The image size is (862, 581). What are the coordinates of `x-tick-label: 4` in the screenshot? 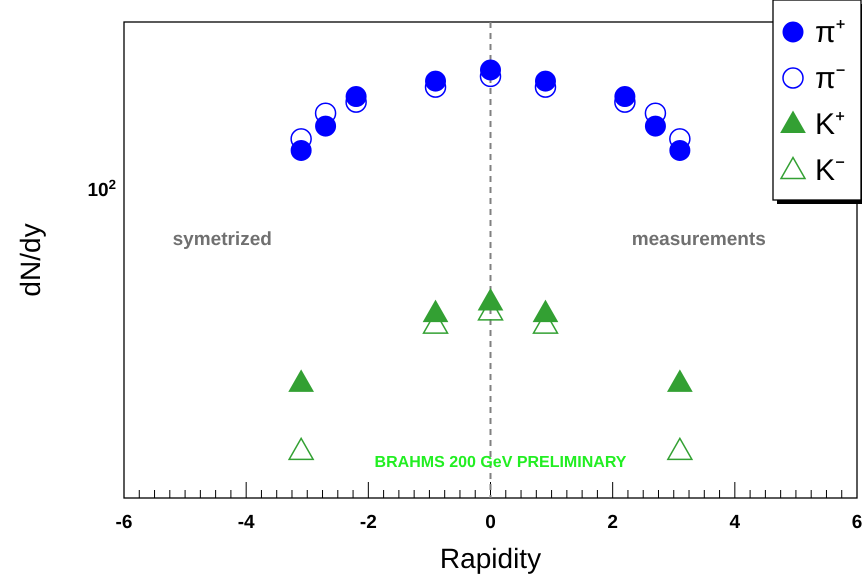 It's located at (735, 522).